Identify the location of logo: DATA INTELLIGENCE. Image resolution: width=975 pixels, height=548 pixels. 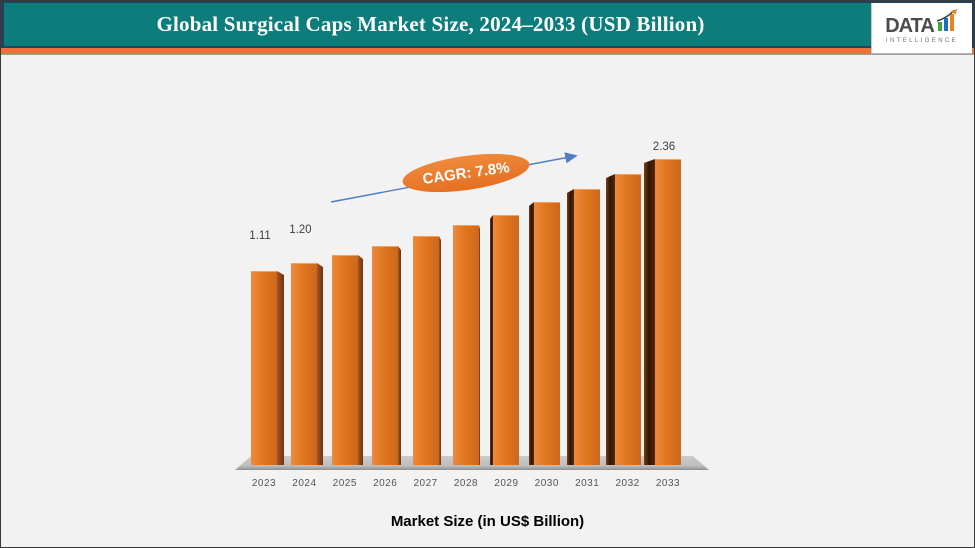
(921, 28).